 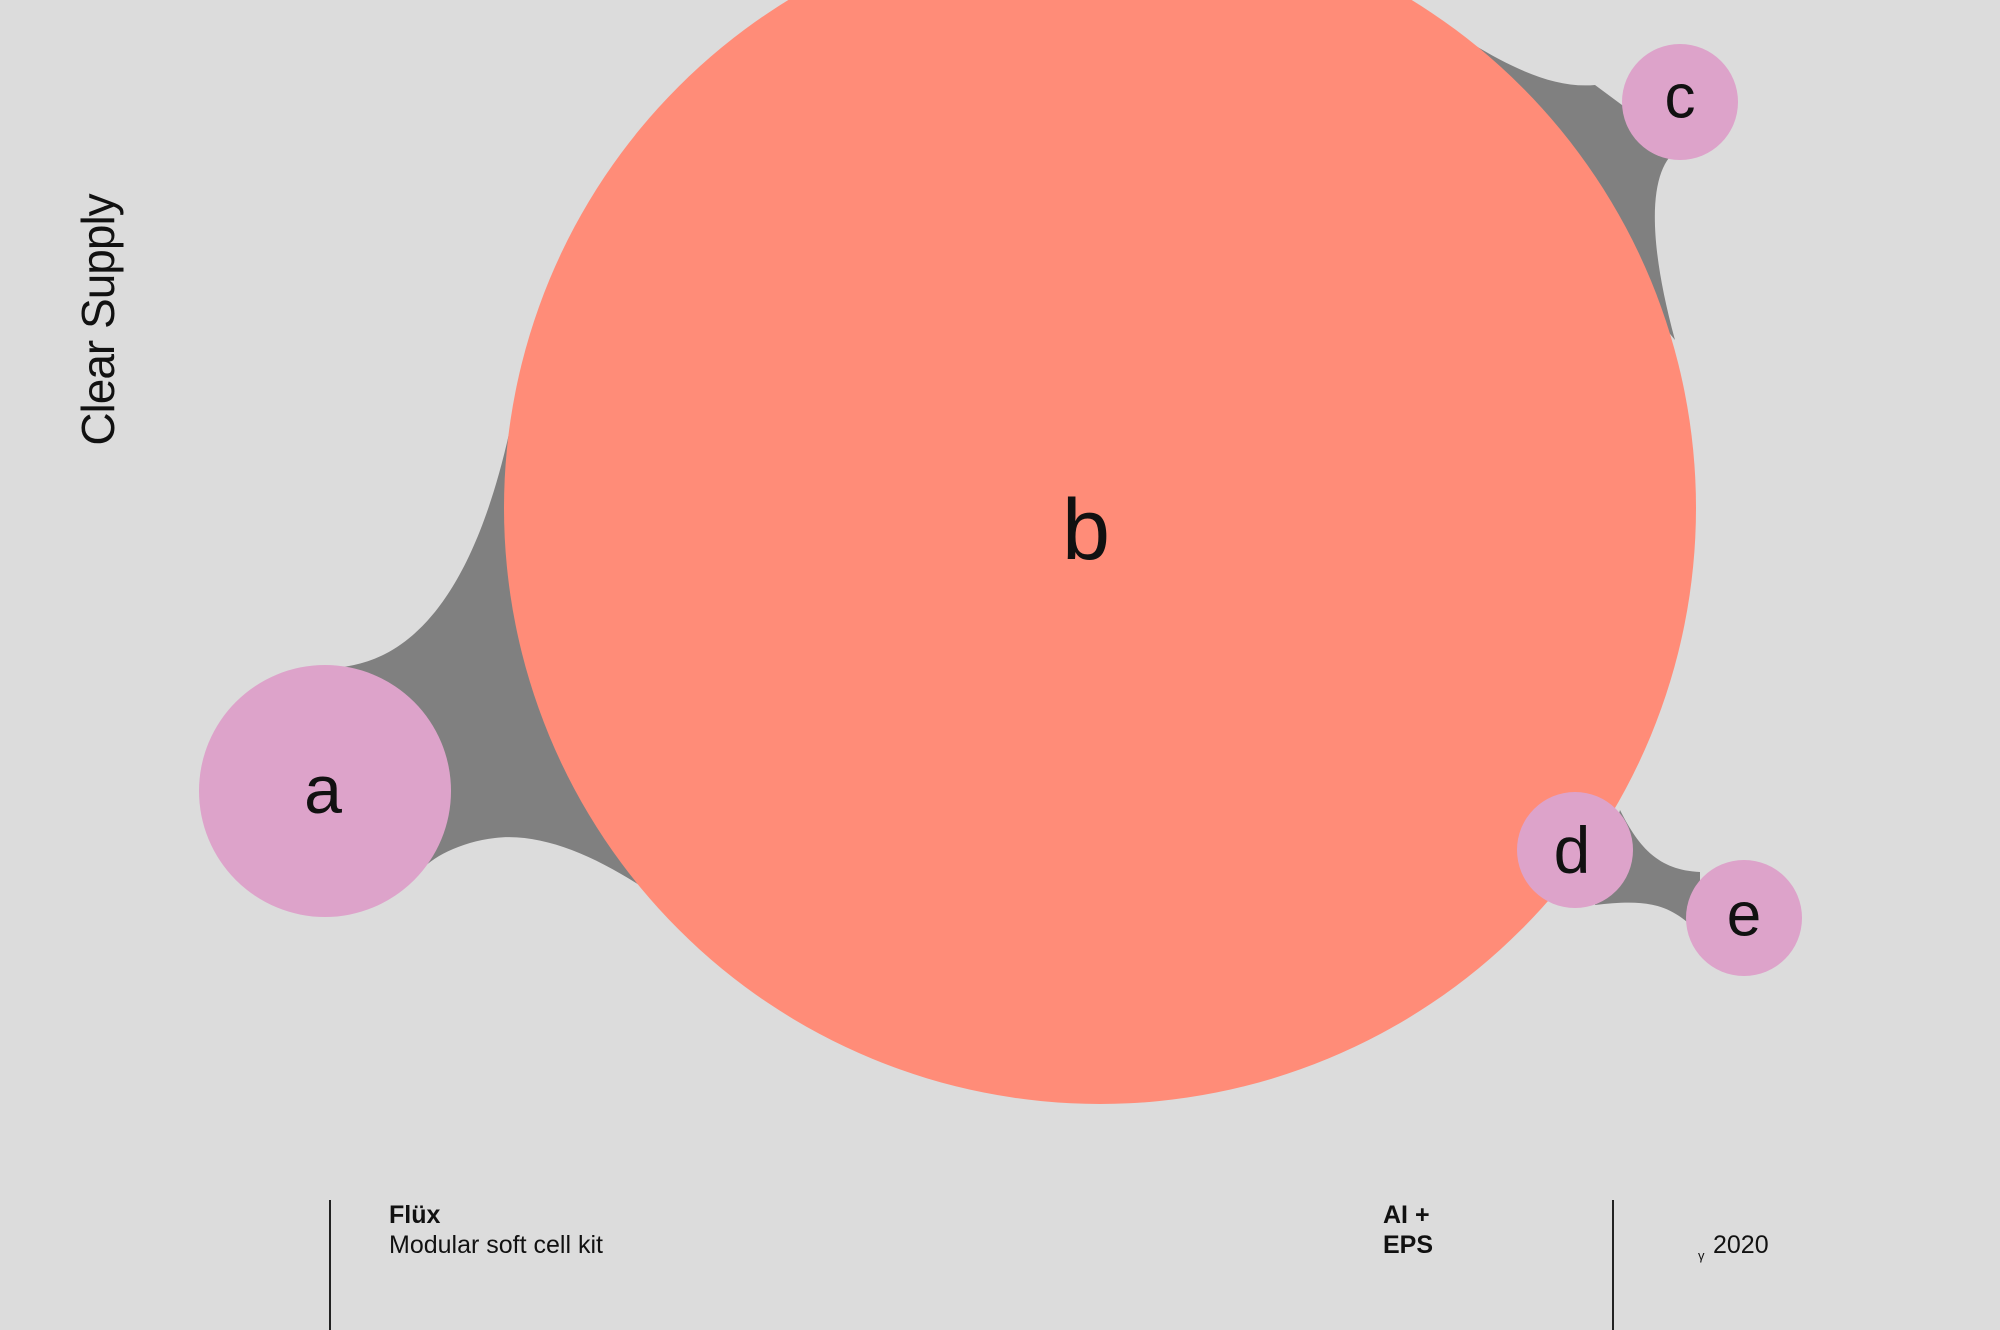 I want to click on cell-e, so click(x=1744, y=918).